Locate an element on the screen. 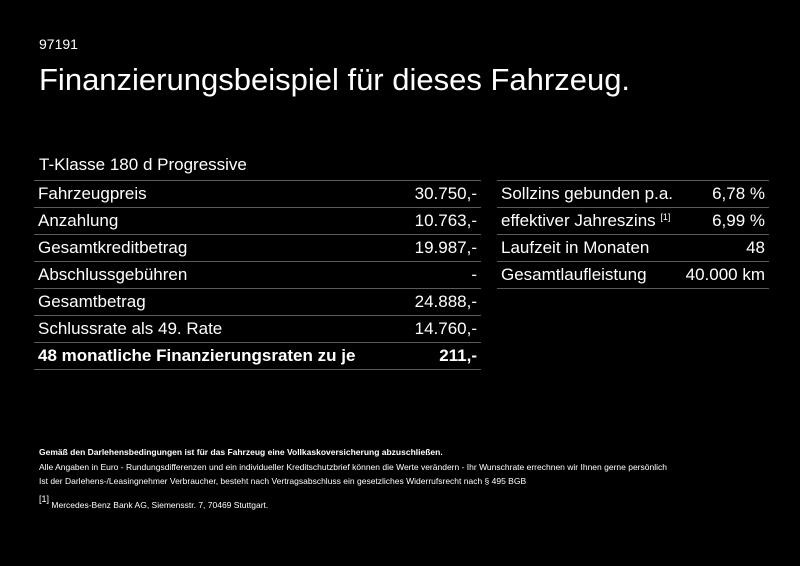 This screenshot has height=566, width=800. table-row: Anzahlung 10.763,- is located at coordinates (257, 221).